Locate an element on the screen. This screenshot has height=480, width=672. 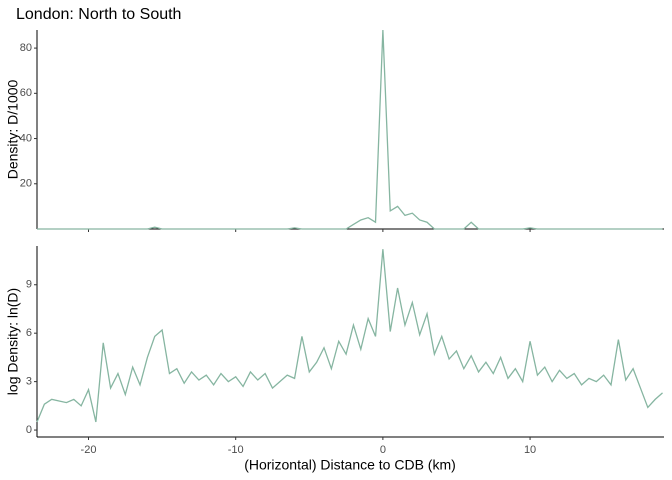
y-tick-label: 0 is located at coordinates (29, 430).